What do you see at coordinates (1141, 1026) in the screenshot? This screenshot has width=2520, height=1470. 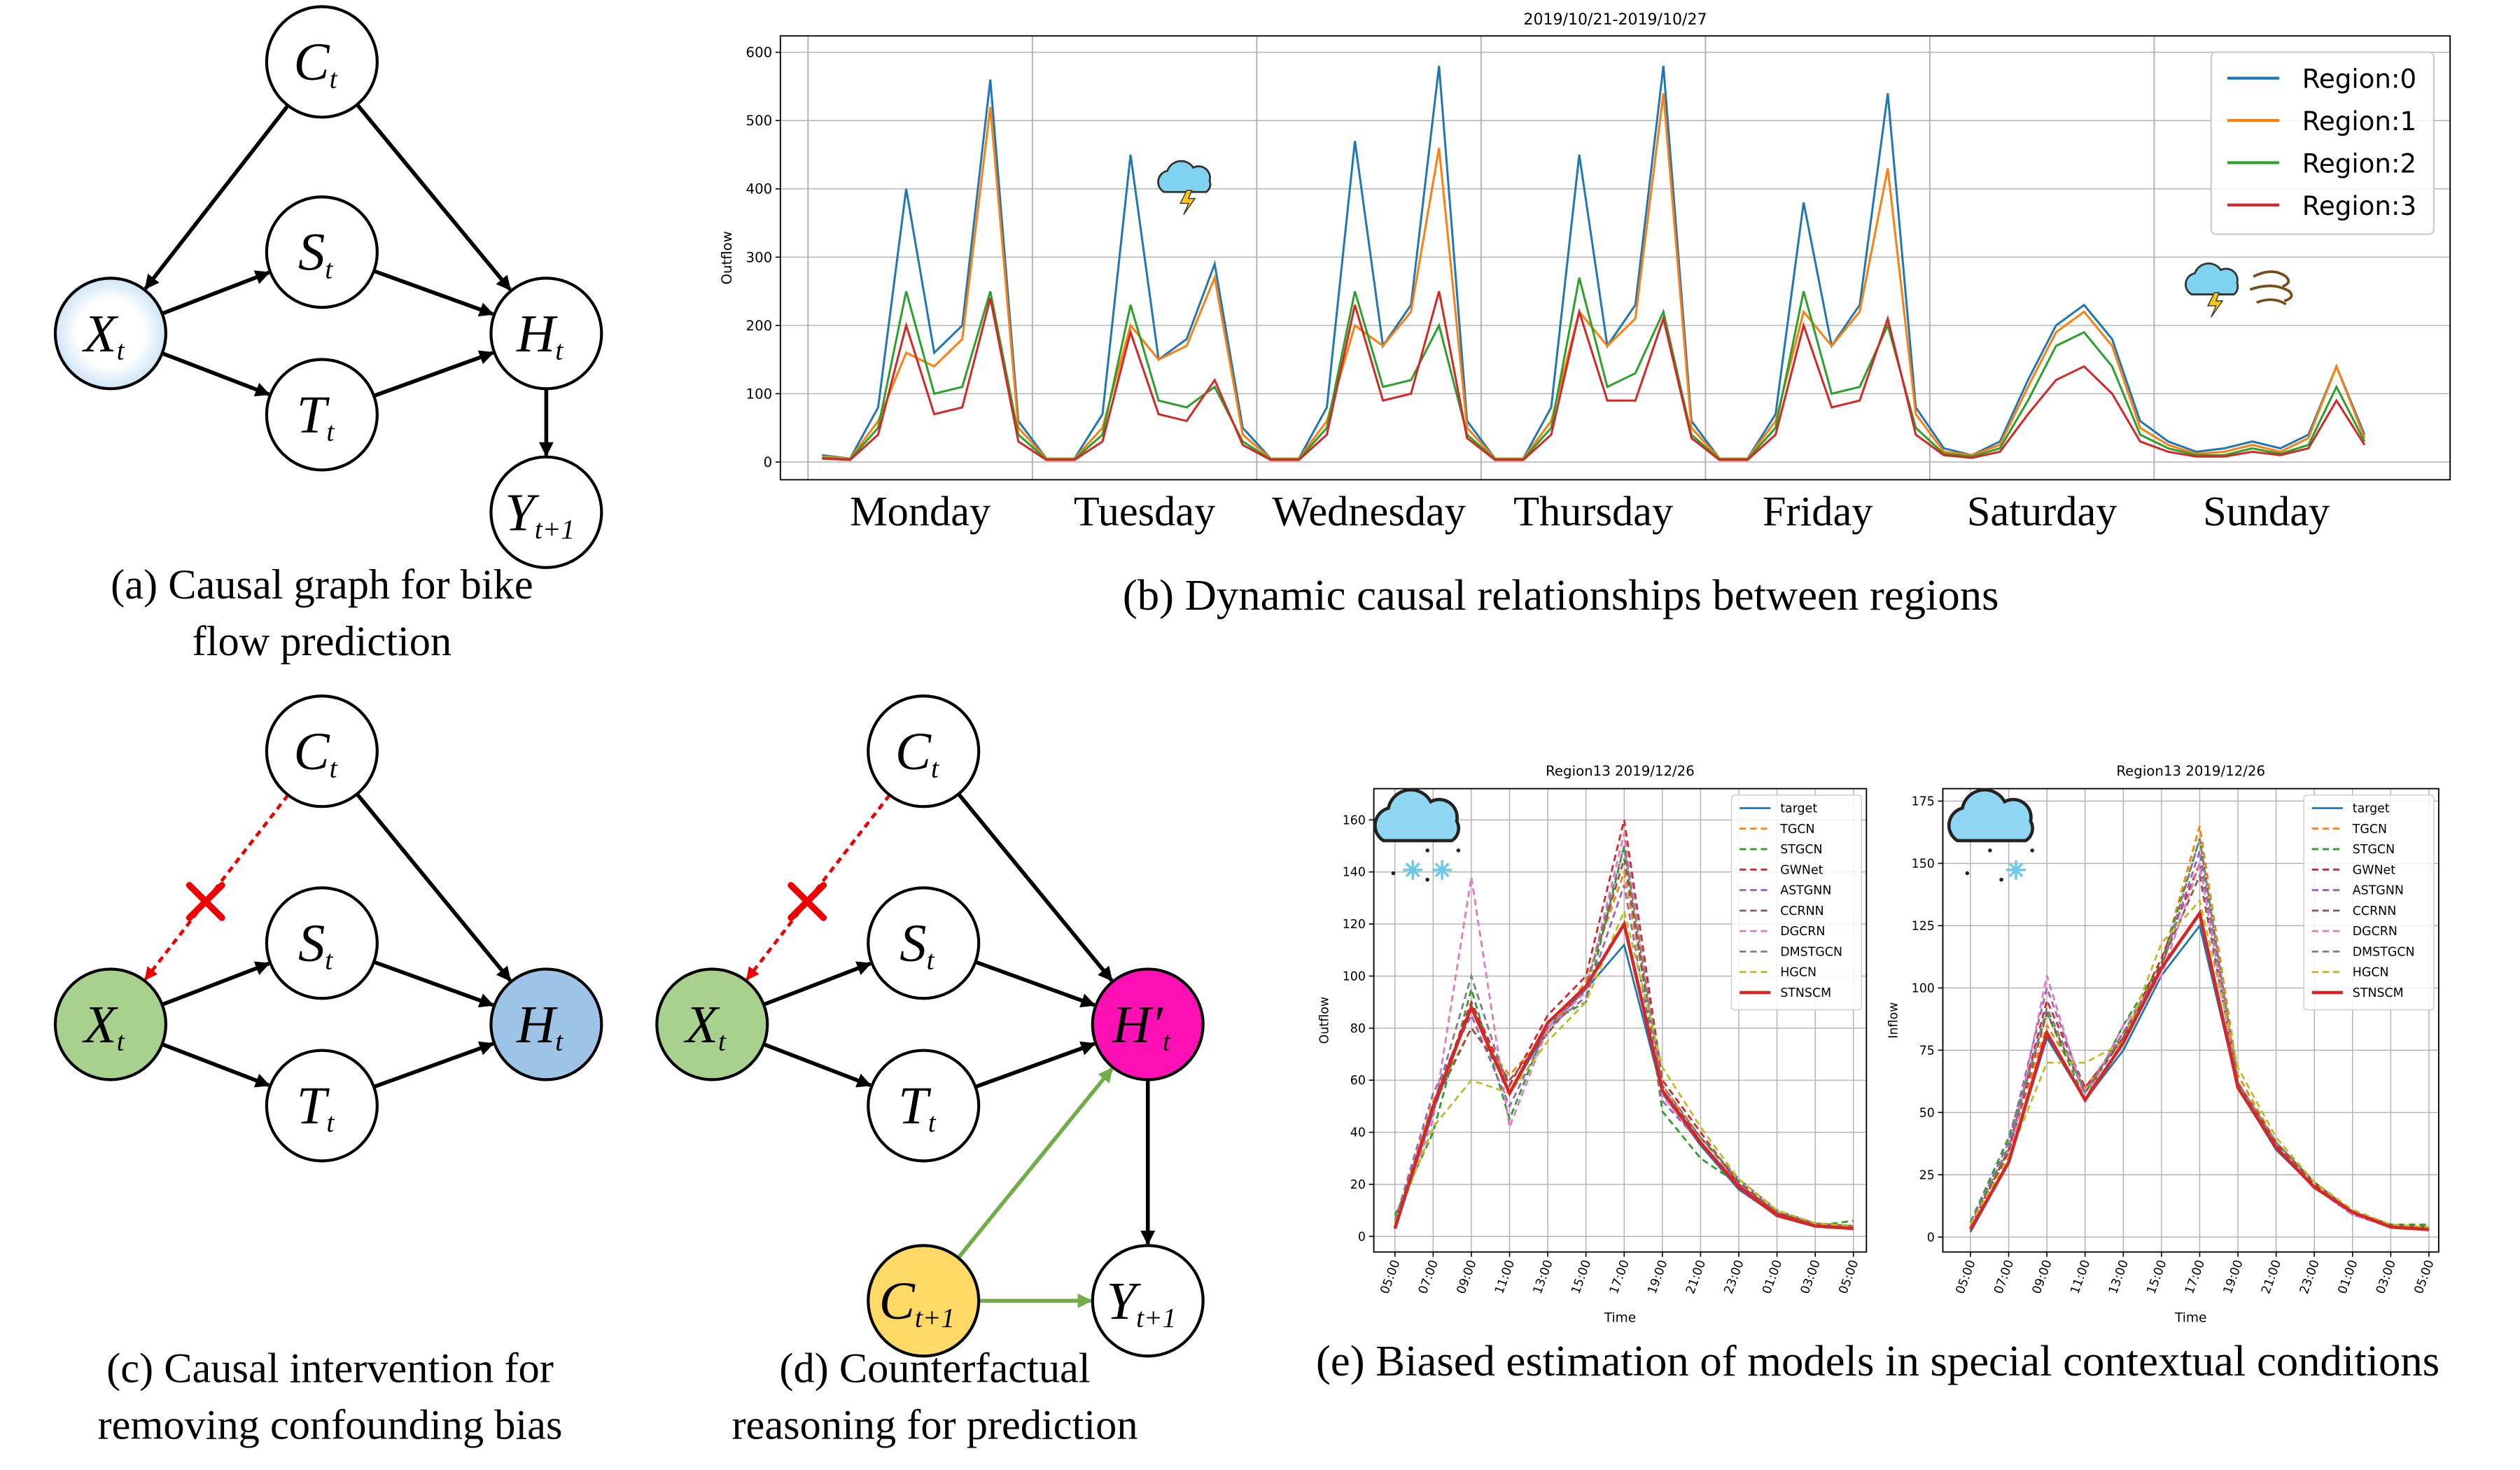 I see `node-label: H′t` at bounding box center [1141, 1026].